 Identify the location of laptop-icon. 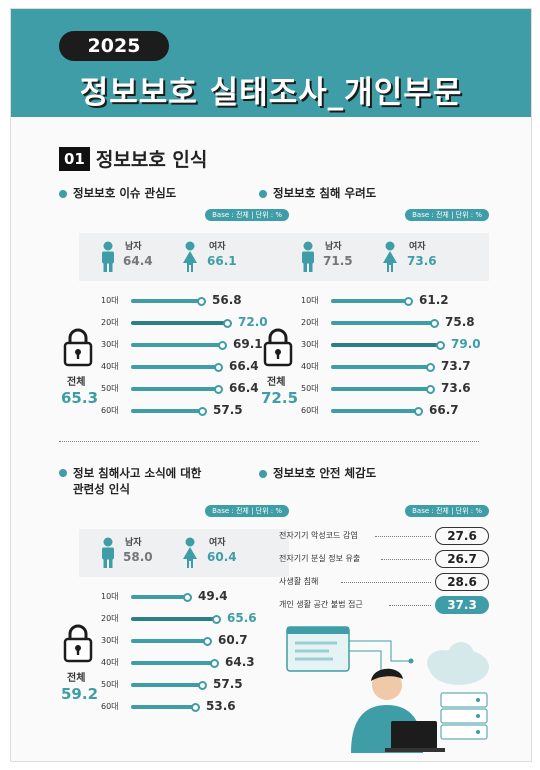
(414, 735).